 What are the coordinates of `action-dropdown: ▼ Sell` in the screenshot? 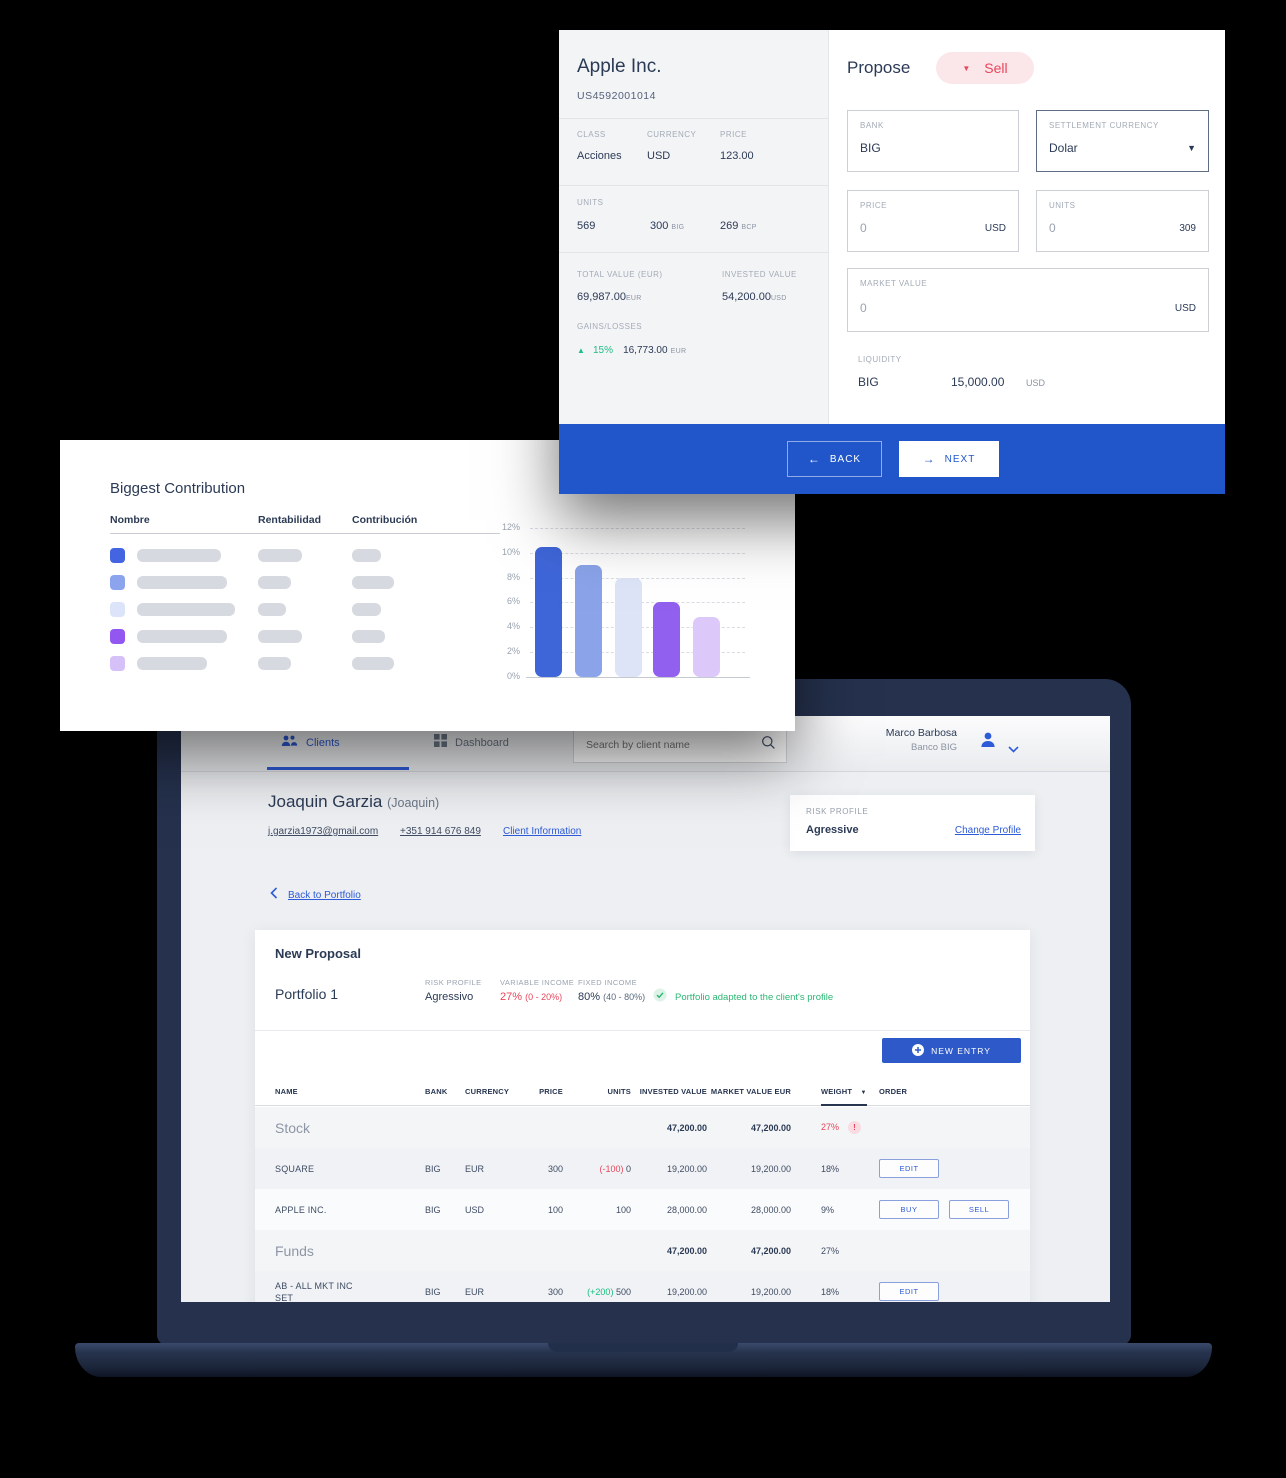 It's located at (985, 68).